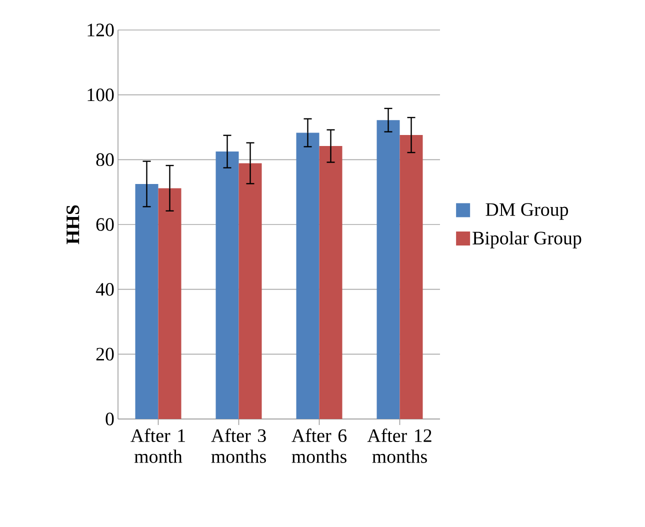 The image size is (645, 527). What do you see at coordinates (527, 239) in the screenshot?
I see `legend-label: Bipolar Group` at bounding box center [527, 239].